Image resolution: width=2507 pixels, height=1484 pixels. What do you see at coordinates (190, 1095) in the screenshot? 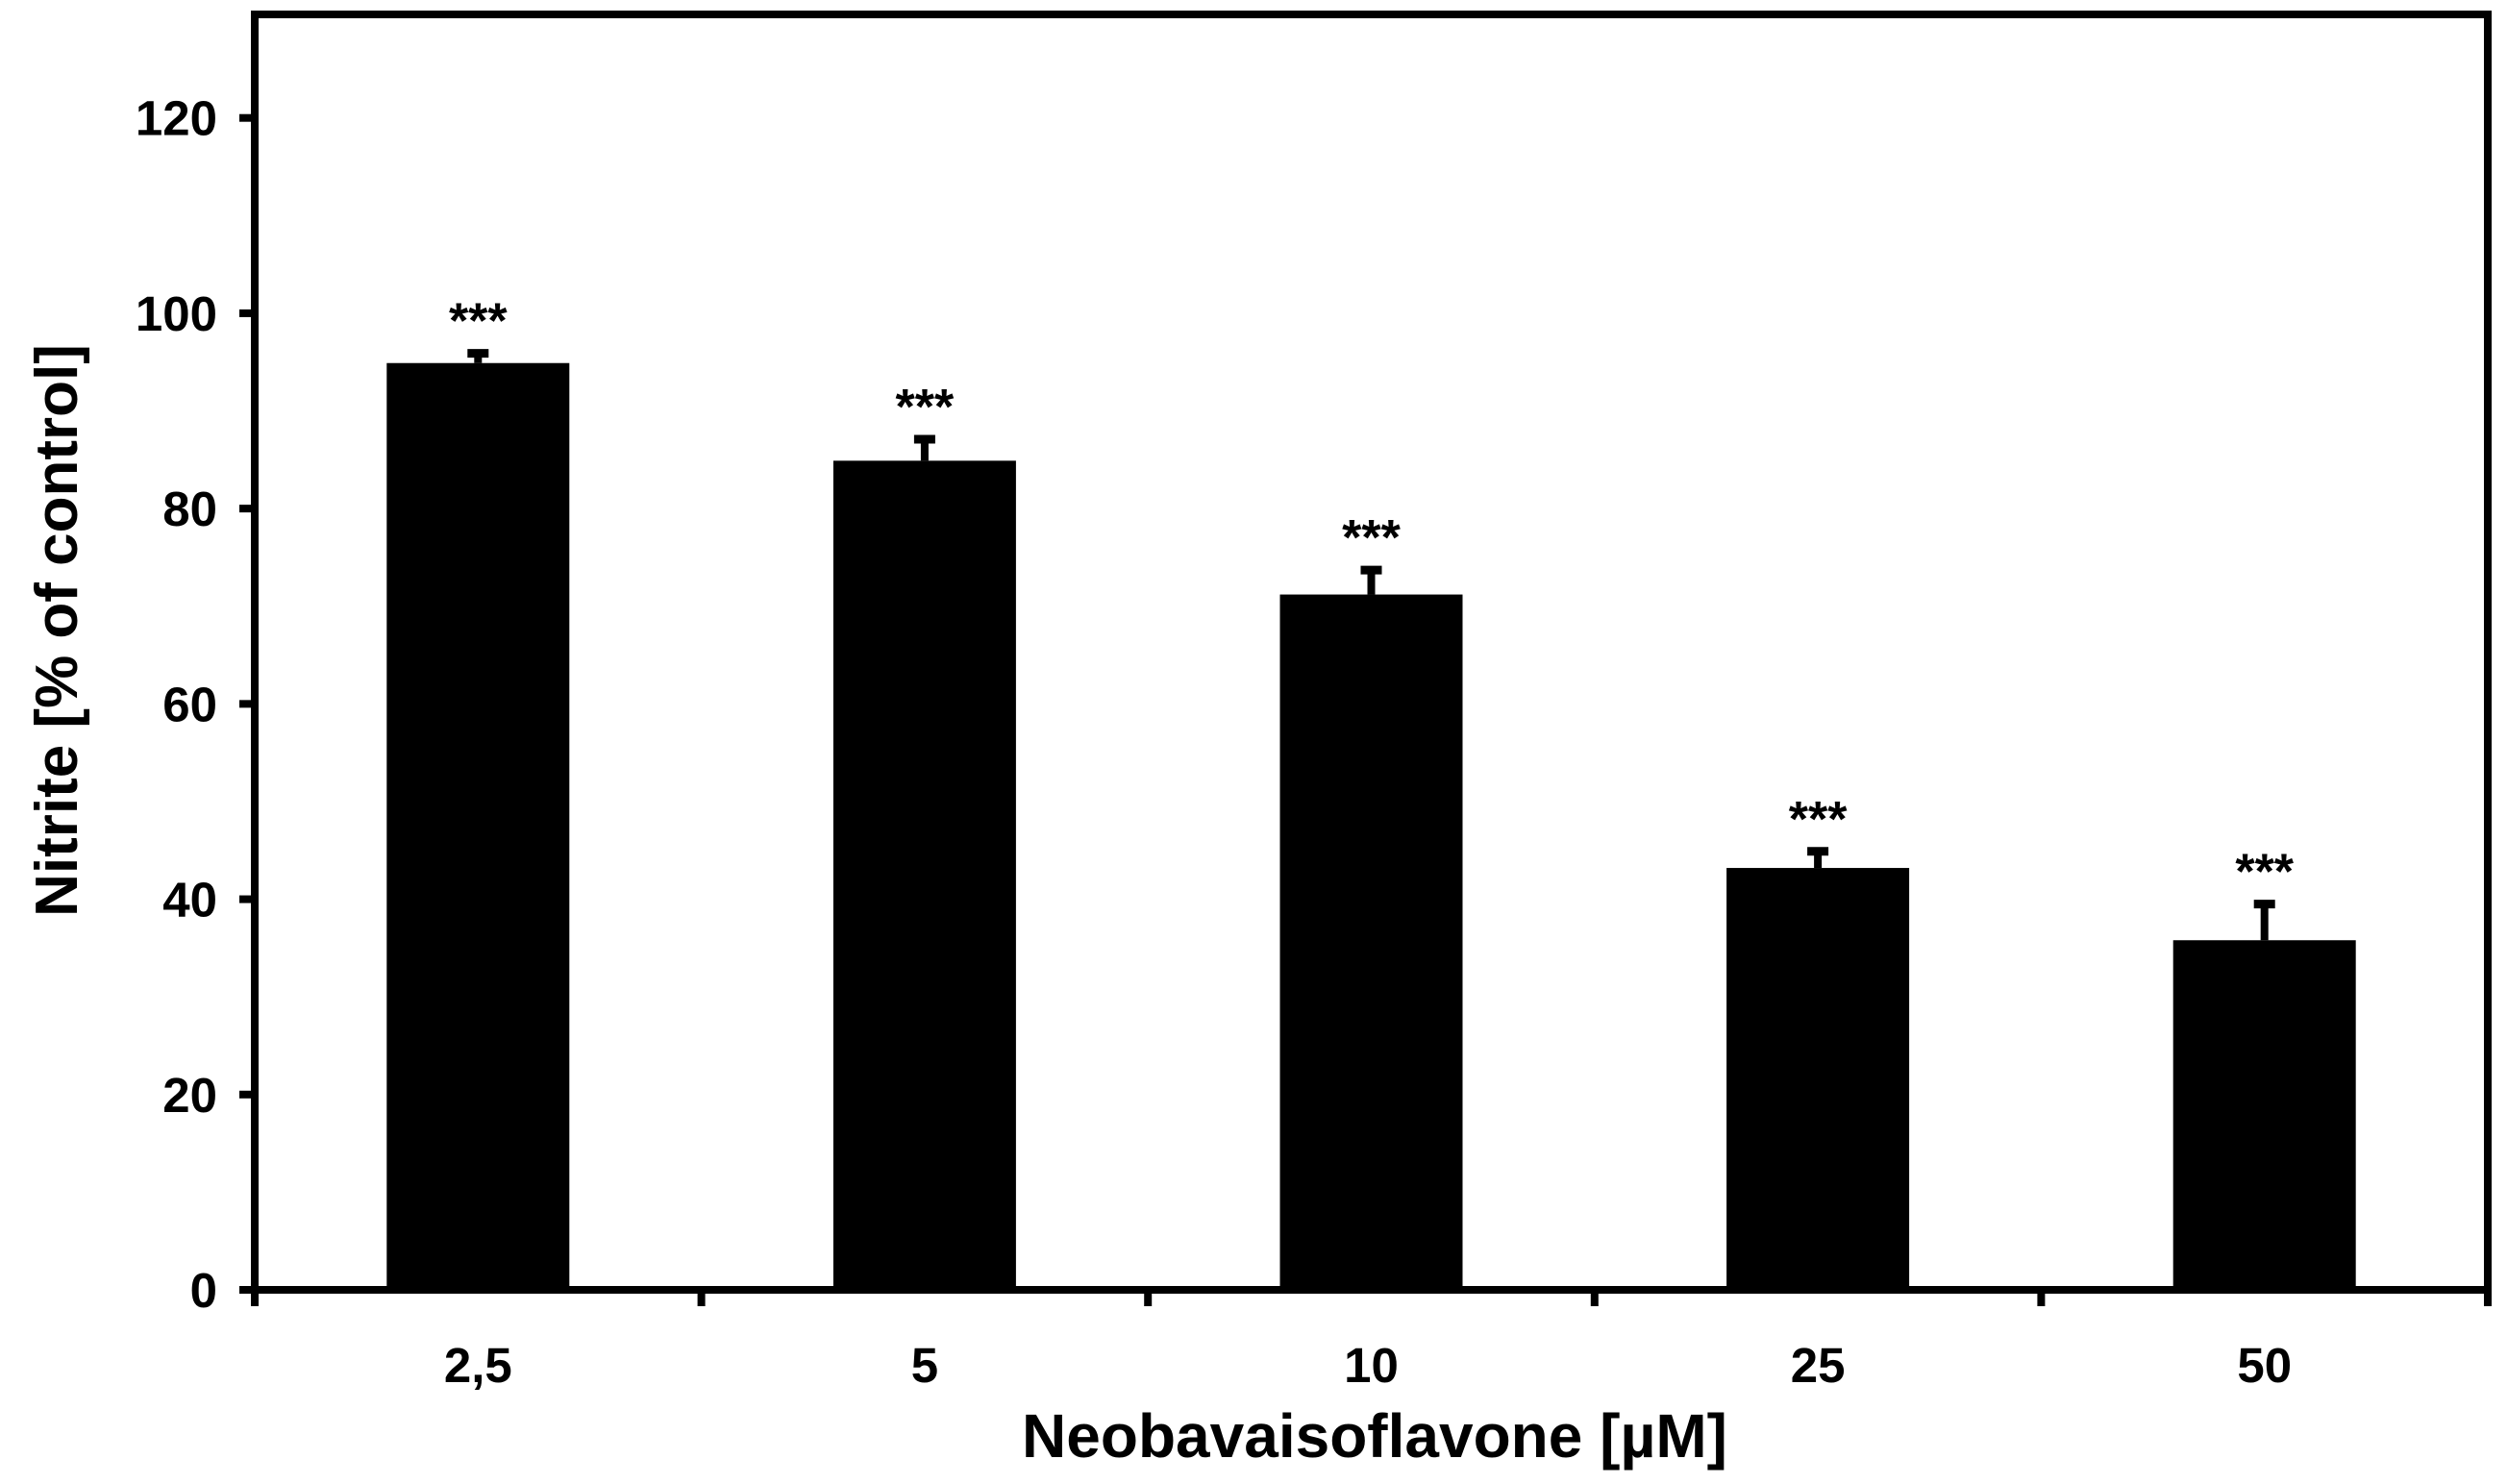
I see `y-tick-label: 20` at bounding box center [190, 1095].